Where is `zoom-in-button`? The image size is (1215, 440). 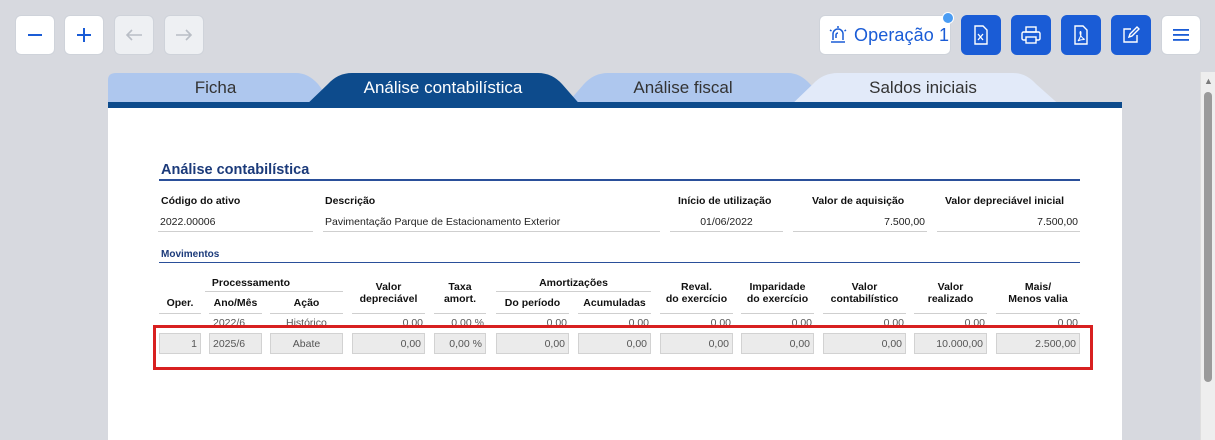
zoom-in-button is located at coordinates (84, 35).